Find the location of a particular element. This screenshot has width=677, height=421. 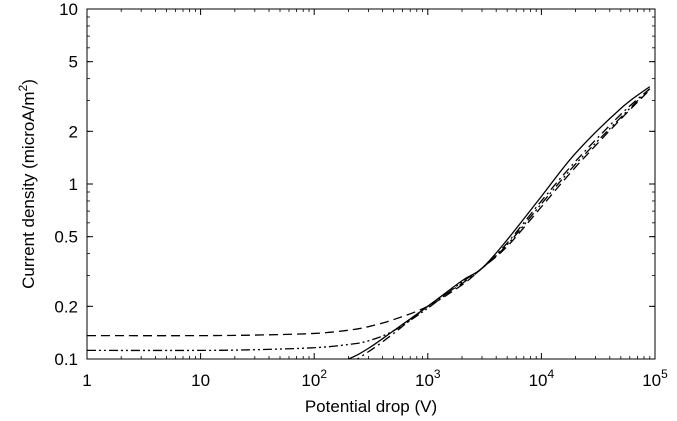

y-tick-label: 0.2 is located at coordinates (66, 306).